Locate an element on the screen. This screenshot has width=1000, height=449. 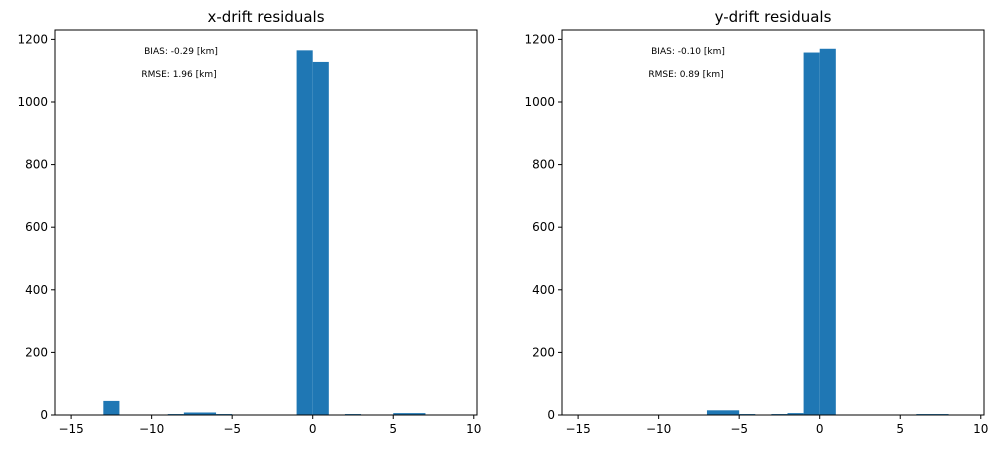
x-drift-xtick-label: 0 is located at coordinates (313, 429).